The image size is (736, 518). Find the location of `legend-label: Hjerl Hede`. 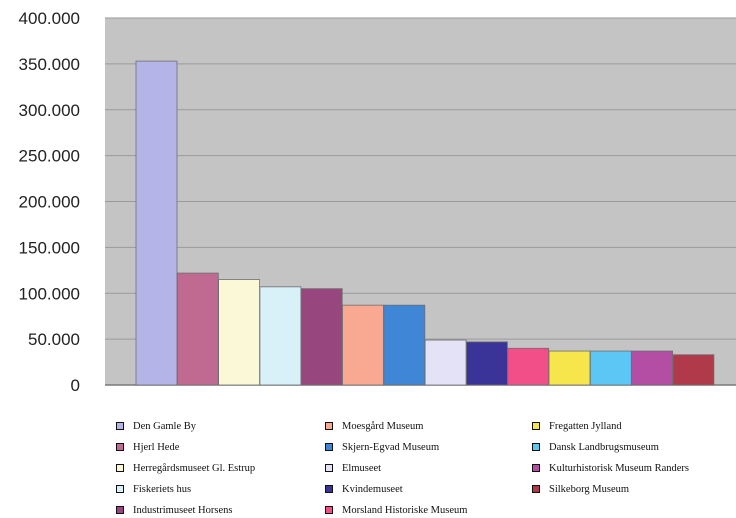

legend-label: Hjerl Hede is located at coordinates (156, 447).